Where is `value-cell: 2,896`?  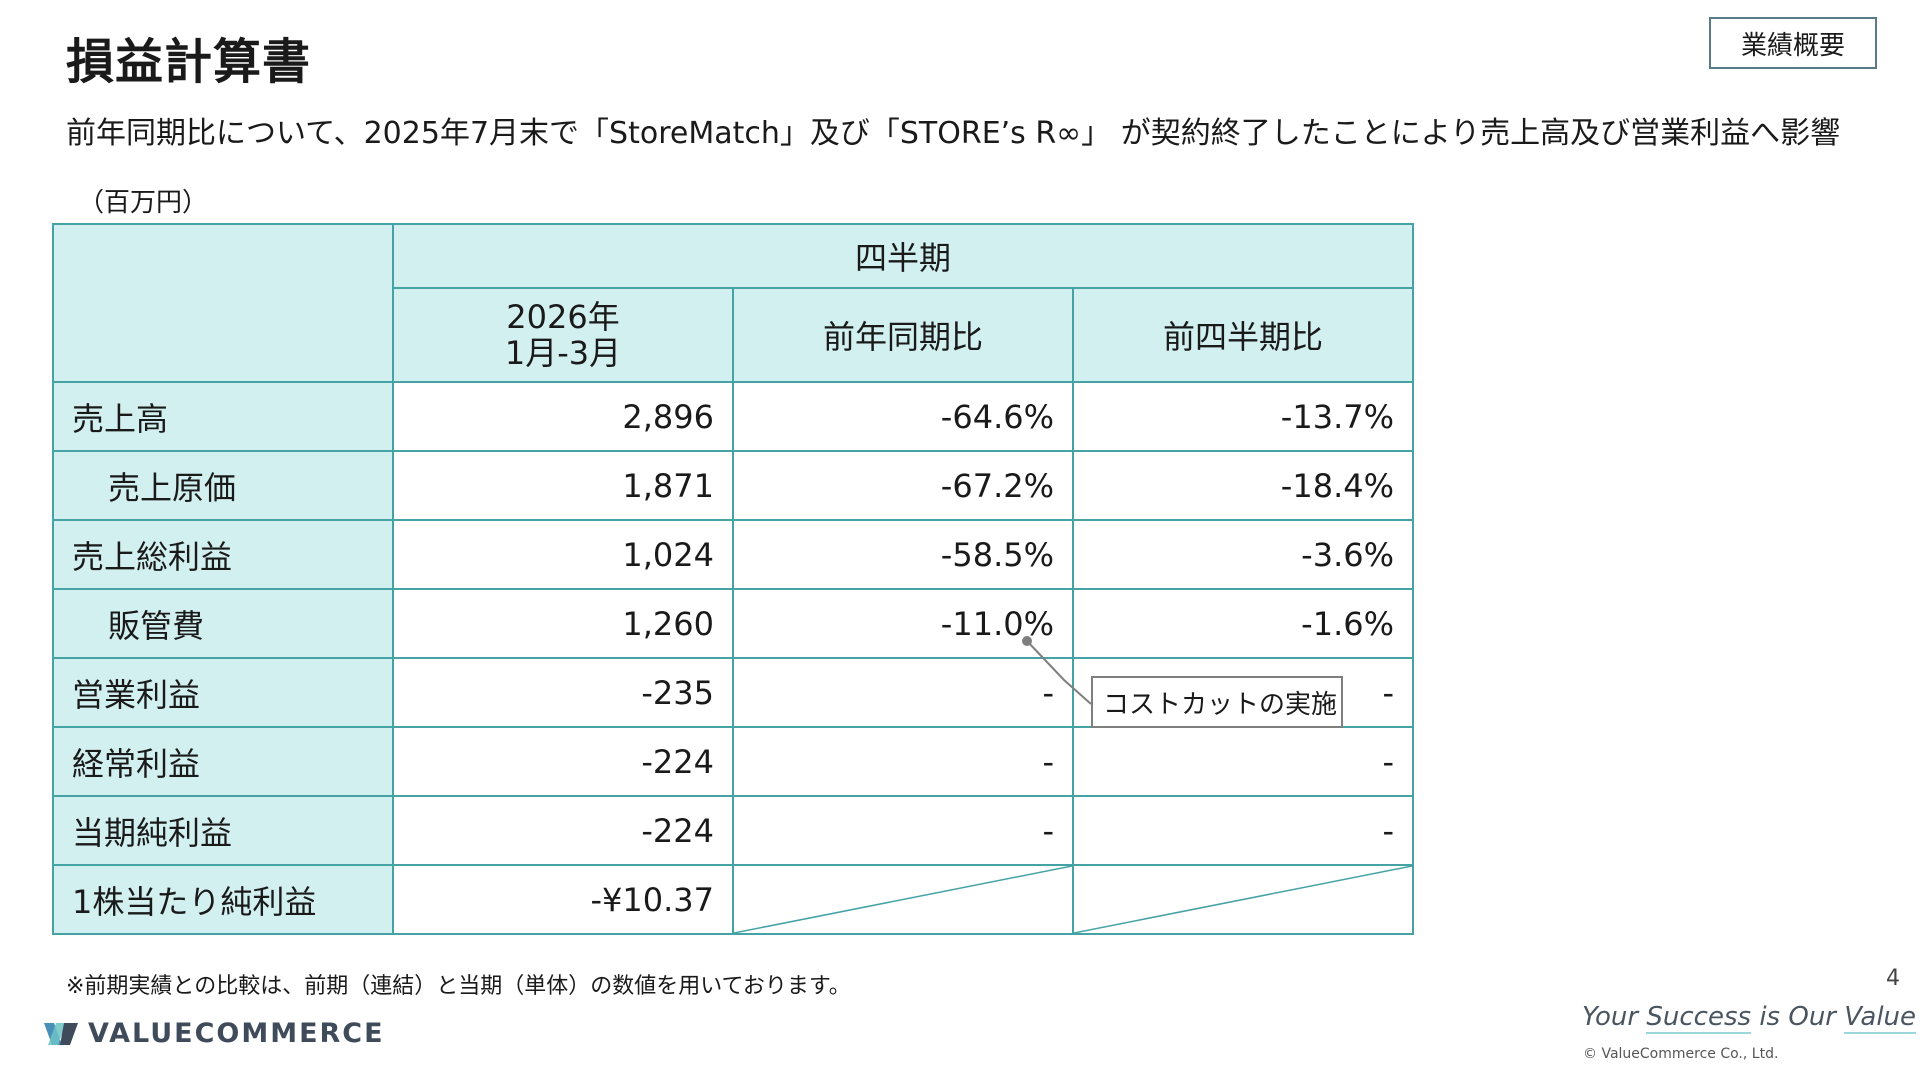
value-cell: 2,896 is located at coordinates (563, 416).